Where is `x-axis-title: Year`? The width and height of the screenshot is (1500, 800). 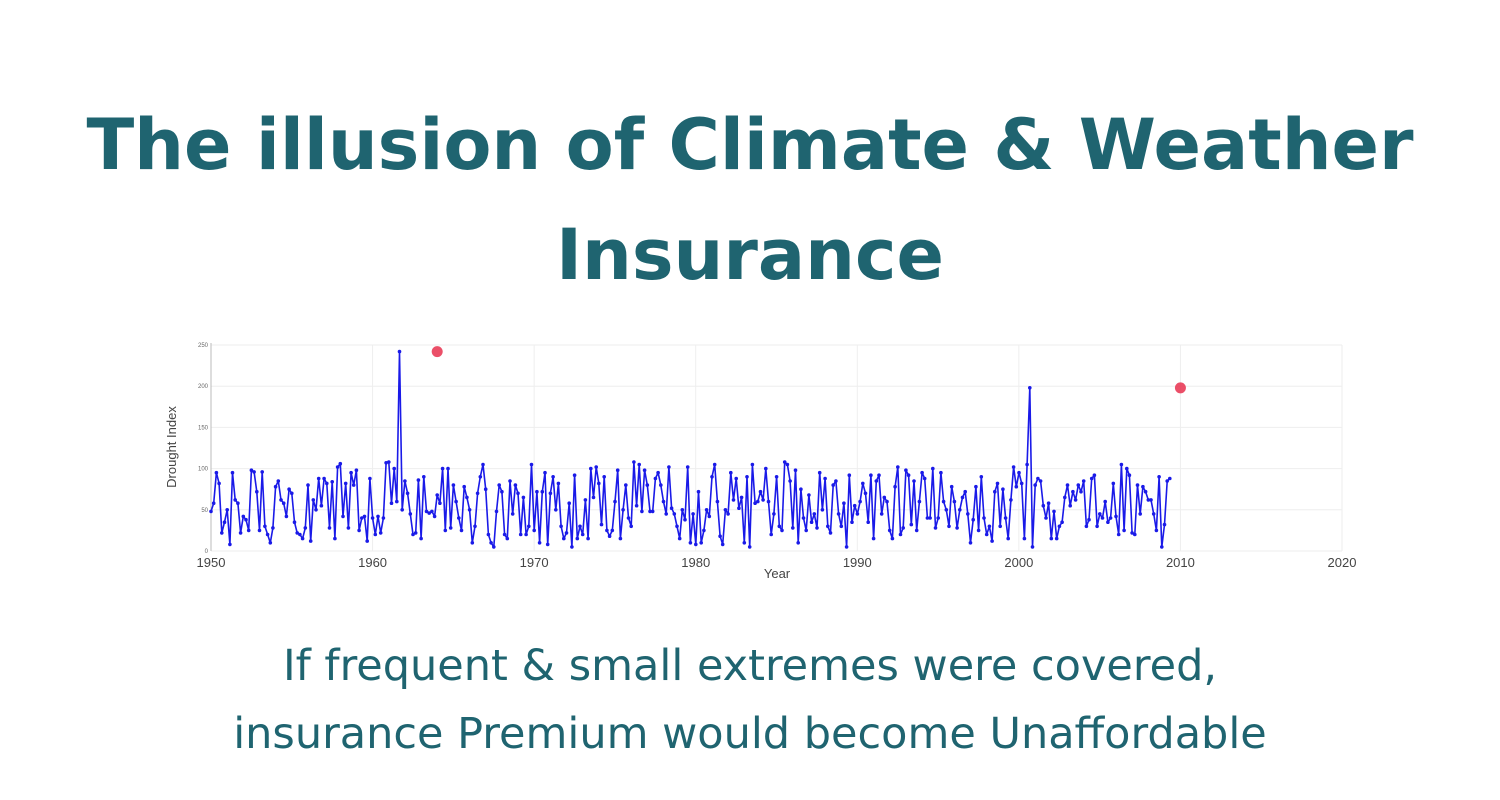
x-axis-title: Year is located at coordinates (777, 573).